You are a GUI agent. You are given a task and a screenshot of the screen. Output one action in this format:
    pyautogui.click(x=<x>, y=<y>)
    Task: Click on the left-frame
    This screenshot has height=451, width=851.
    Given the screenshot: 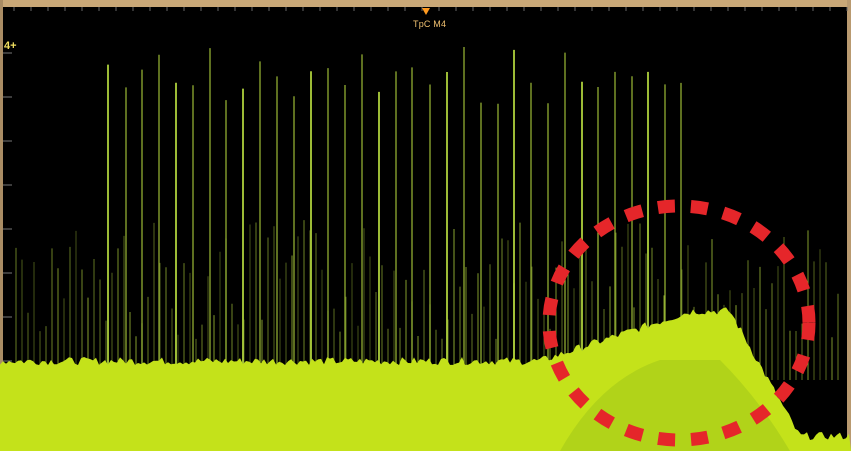 What is the action you would take?
    pyautogui.click(x=1, y=225)
    